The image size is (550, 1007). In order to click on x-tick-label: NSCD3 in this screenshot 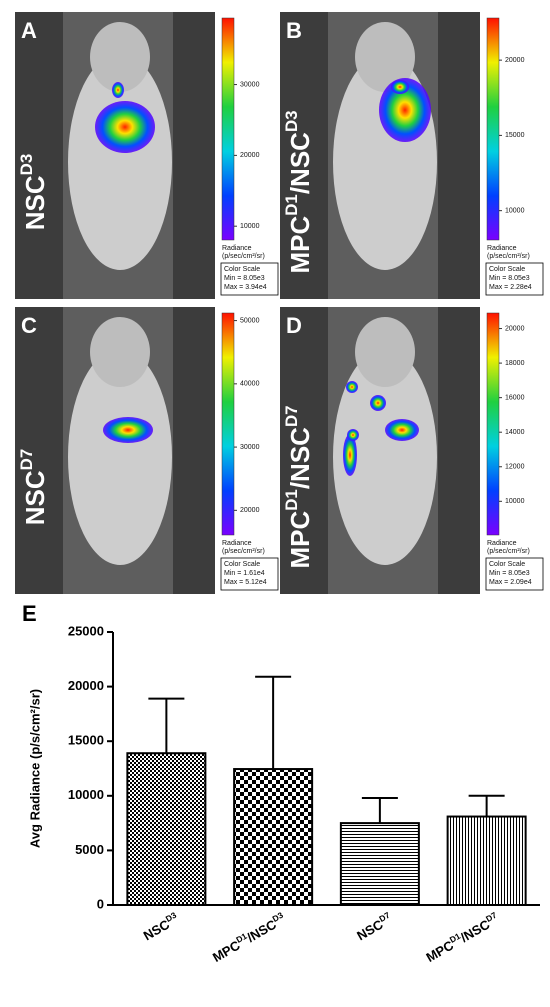, I will do `click(161, 927)`.